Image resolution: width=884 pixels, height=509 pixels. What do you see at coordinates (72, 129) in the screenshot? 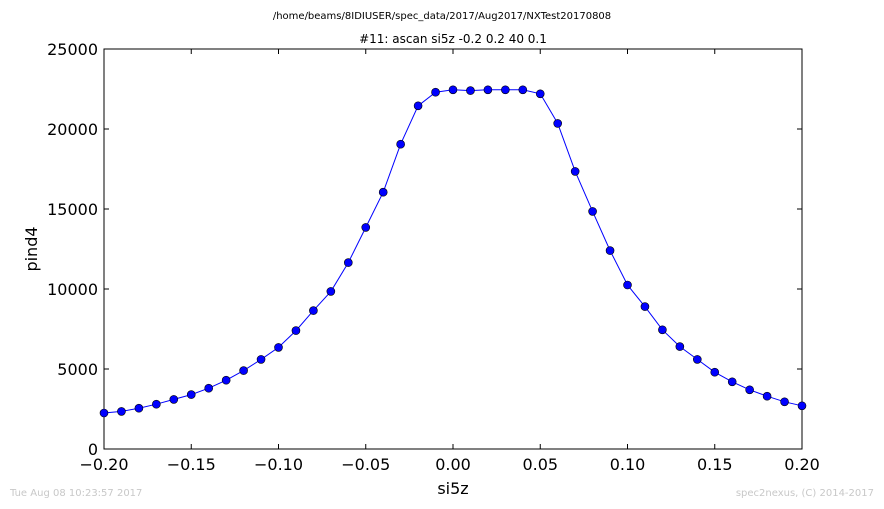
I see `y-tick-label: 20000` at bounding box center [72, 129].